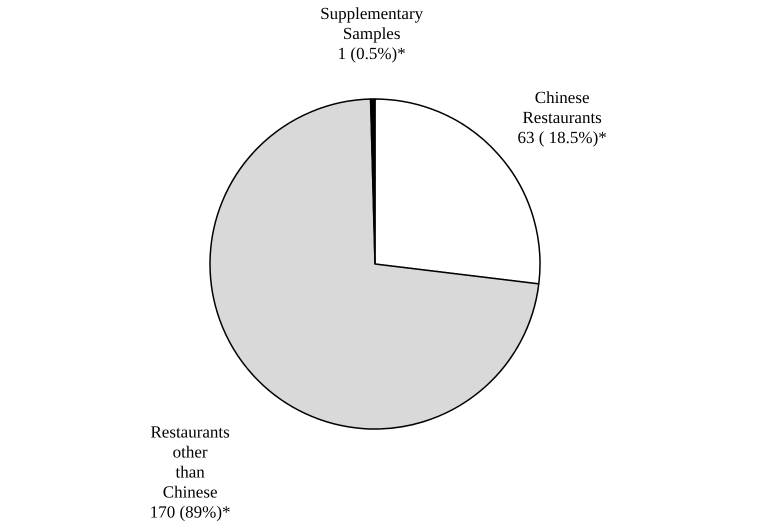  What do you see at coordinates (190, 512) in the screenshot?
I see `data-label: 170 (89%)*` at bounding box center [190, 512].